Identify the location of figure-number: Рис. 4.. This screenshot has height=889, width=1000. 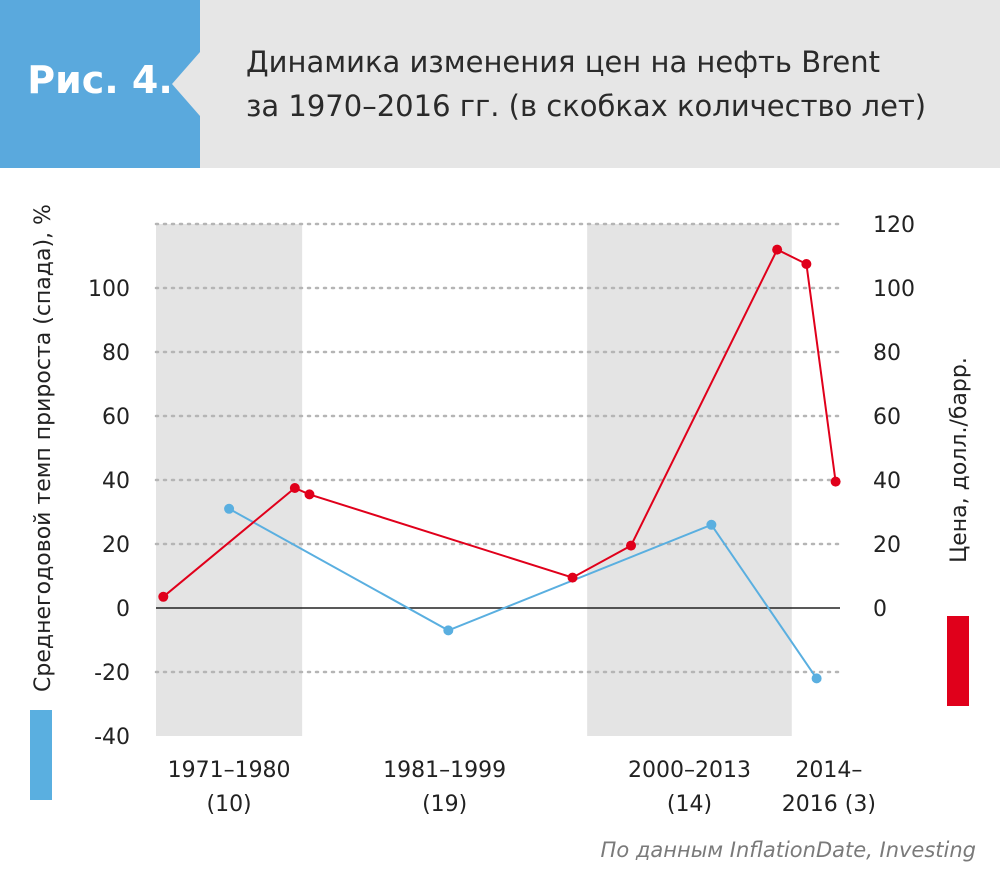
(100, 80).